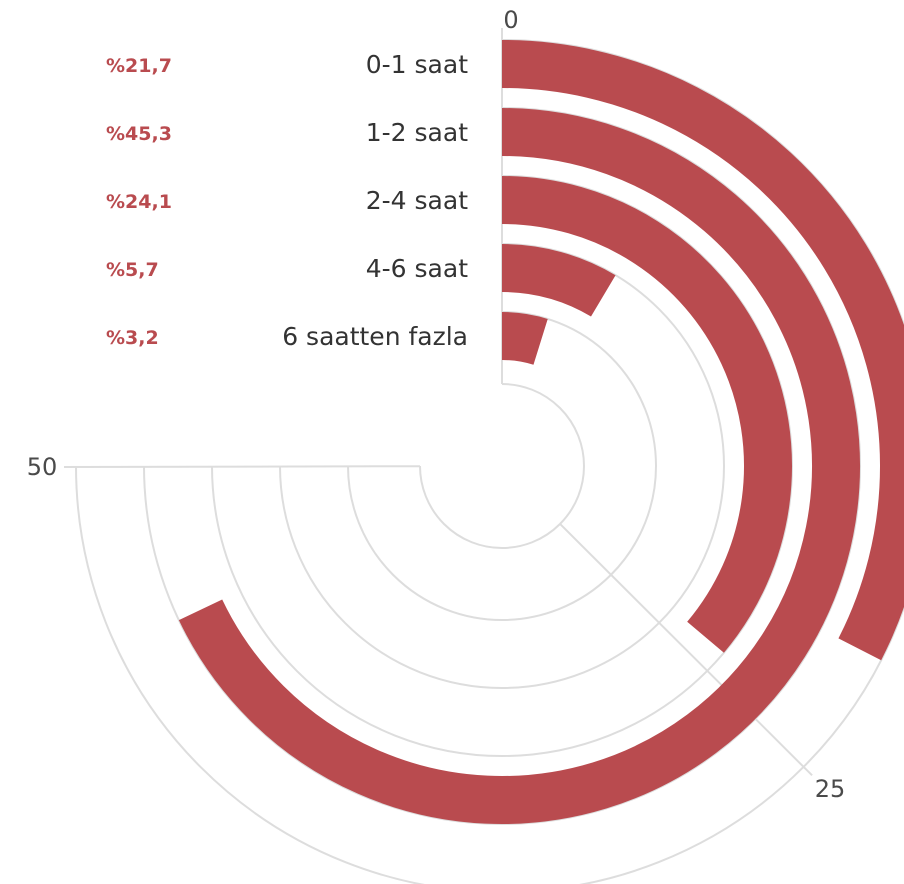 Image resolution: width=904 pixels, height=884 pixels. What do you see at coordinates (417, 268) in the screenshot?
I see `category-label: 4-6 saat` at bounding box center [417, 268].